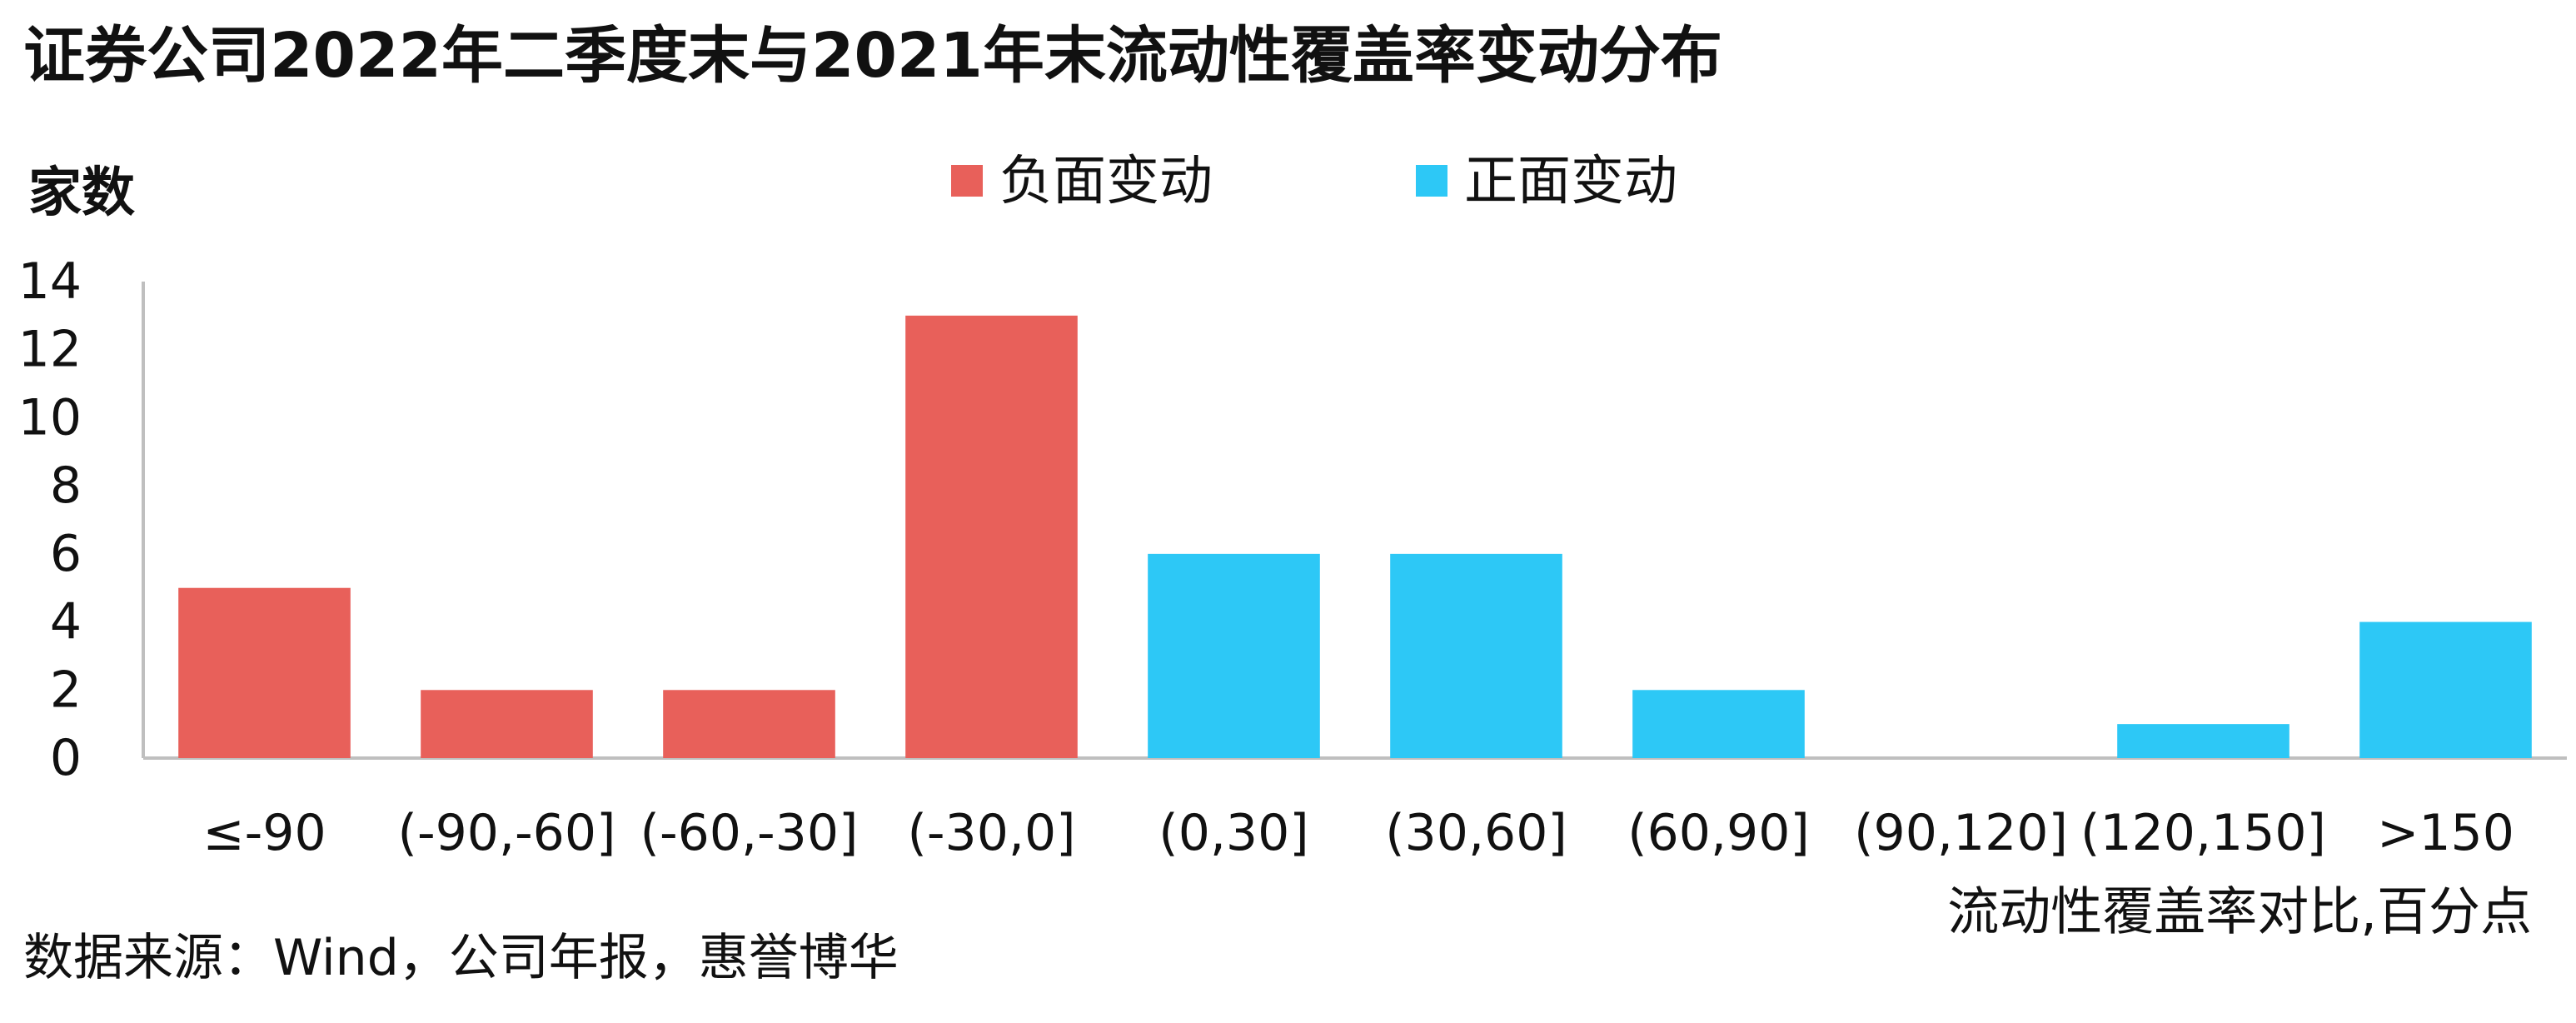 This screenshot has width=2576, height=1023. Describe the element at coordinates (2203, 833) in the screenshot. I see `x-tick-label: (120,150]` at that location.